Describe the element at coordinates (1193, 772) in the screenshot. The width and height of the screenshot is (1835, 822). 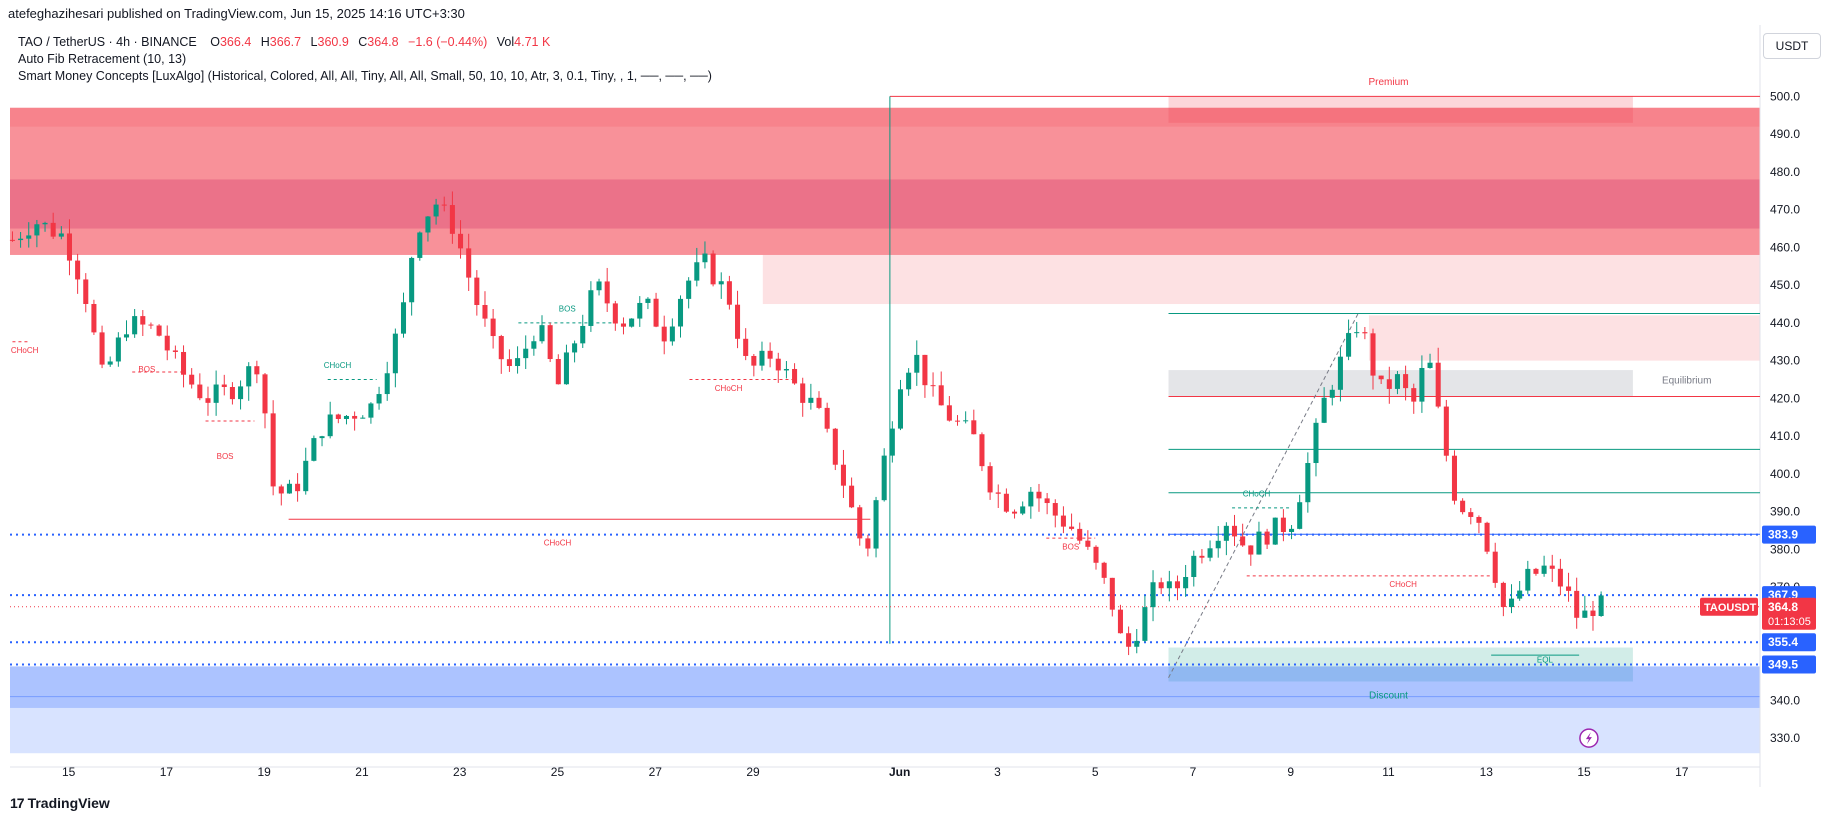
I see `x-tick-label: 7` at that location.